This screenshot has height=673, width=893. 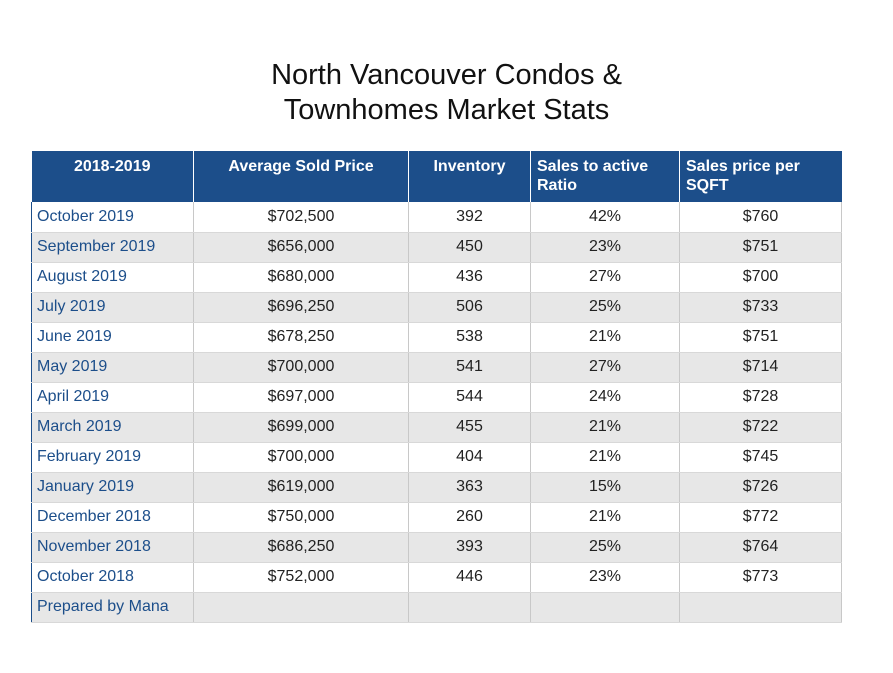 I want to click on table-row: October 2019 $702,500 392 42% $760, so click(x=436, y=217).